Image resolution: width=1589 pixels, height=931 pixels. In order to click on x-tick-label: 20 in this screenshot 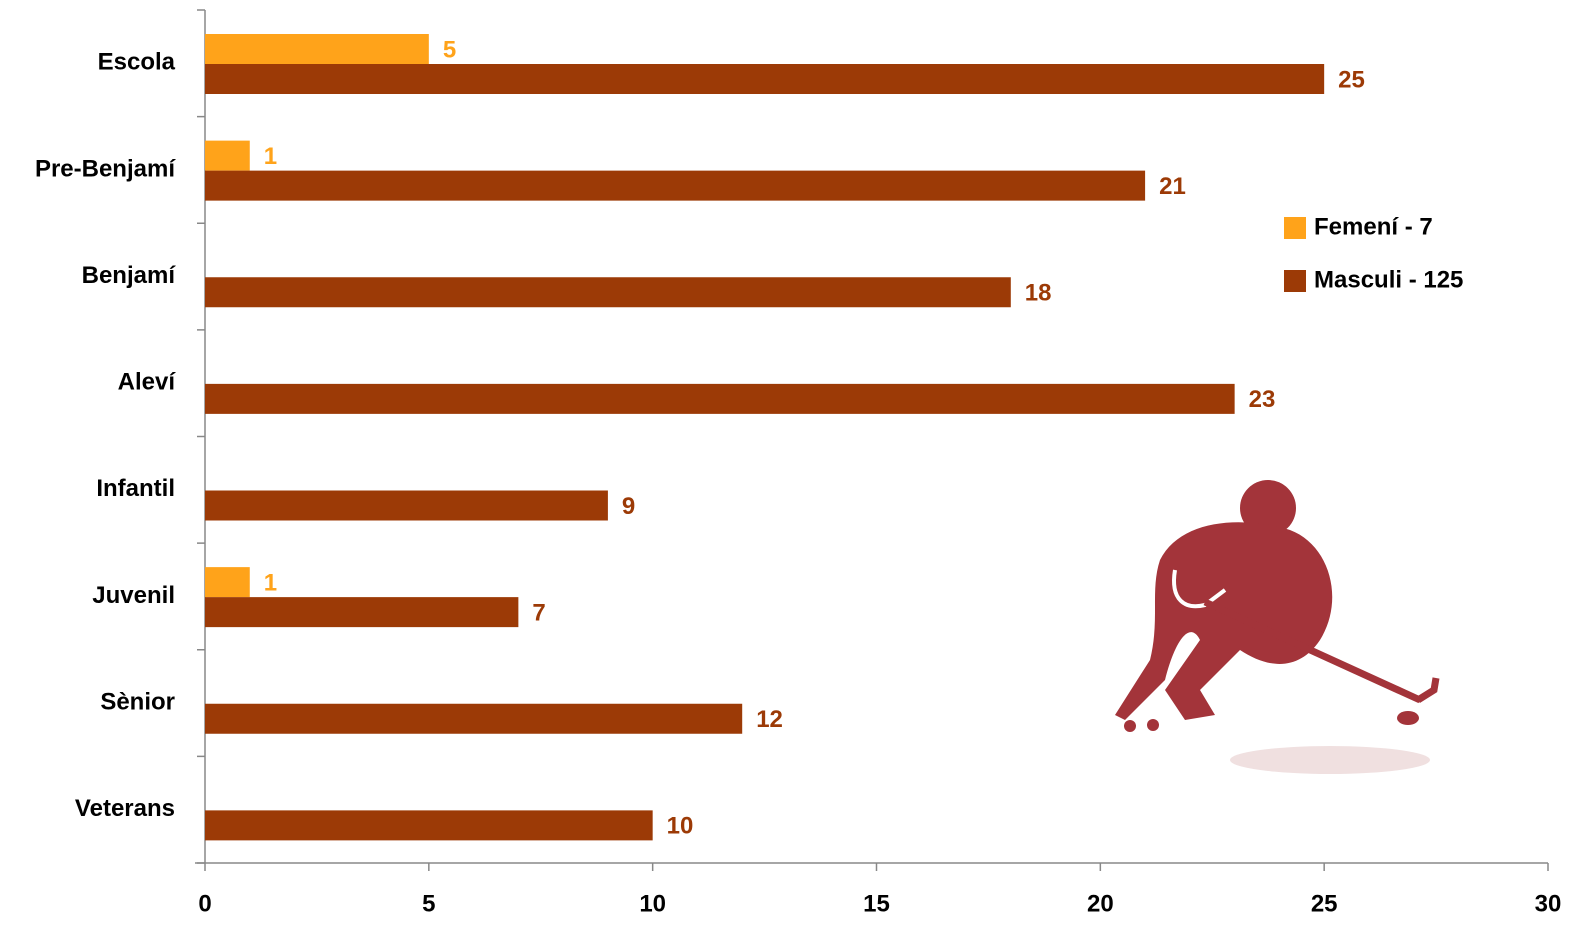, I will do `click(1100, 903)`.